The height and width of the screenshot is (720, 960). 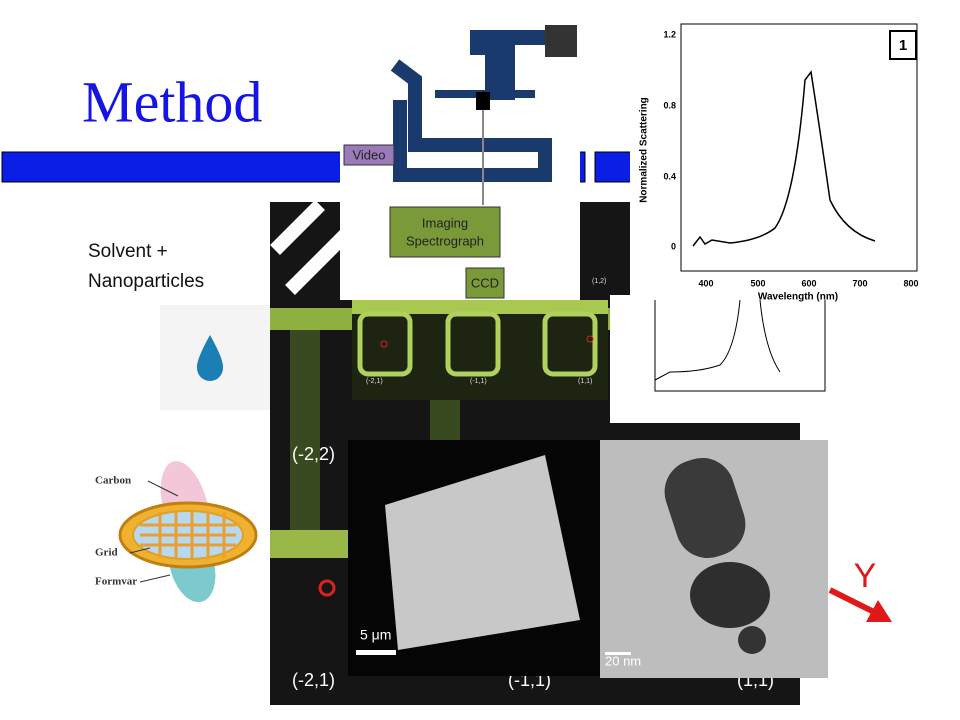 I want to click on zoom-coord: (-2,1), so click(x=374, y=381).